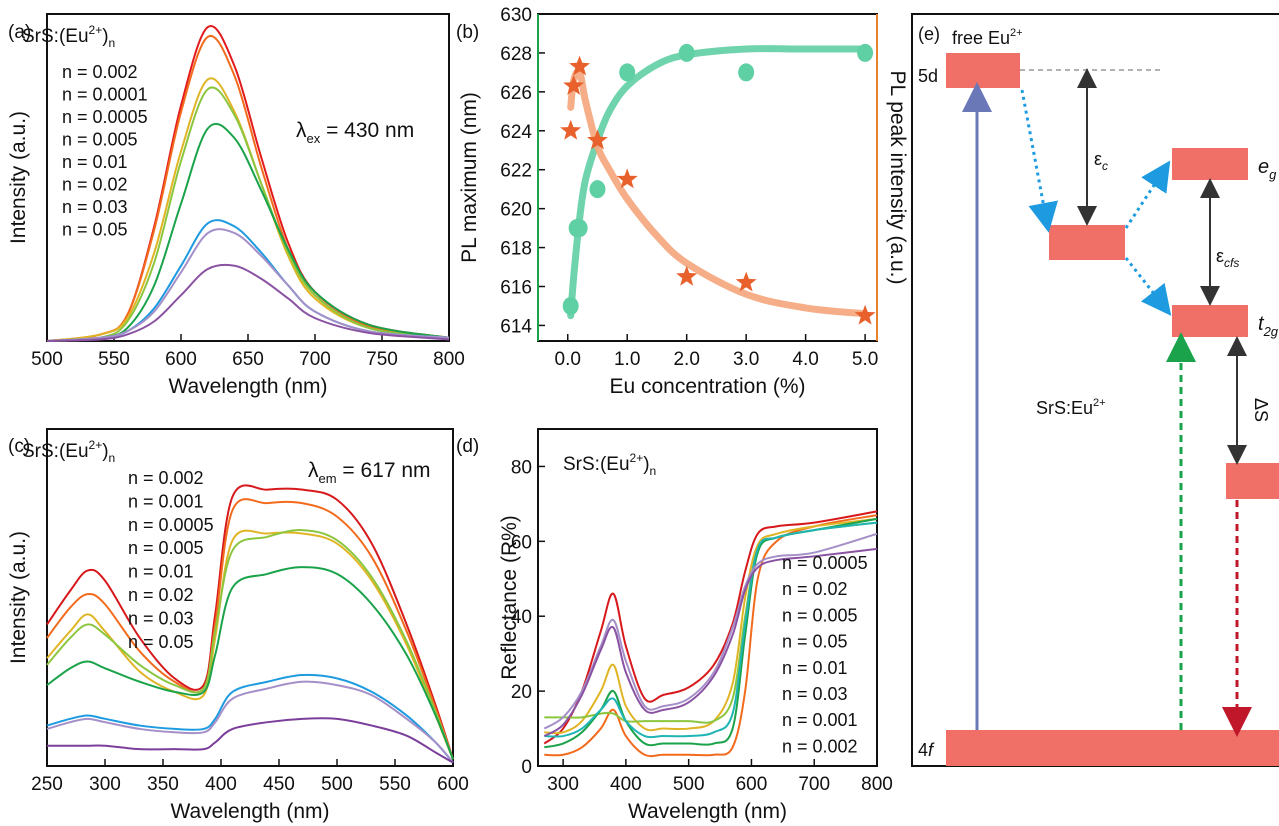 This screenshot has height=826, width=1279. I want to click on plot-frame, so click(707, 597).